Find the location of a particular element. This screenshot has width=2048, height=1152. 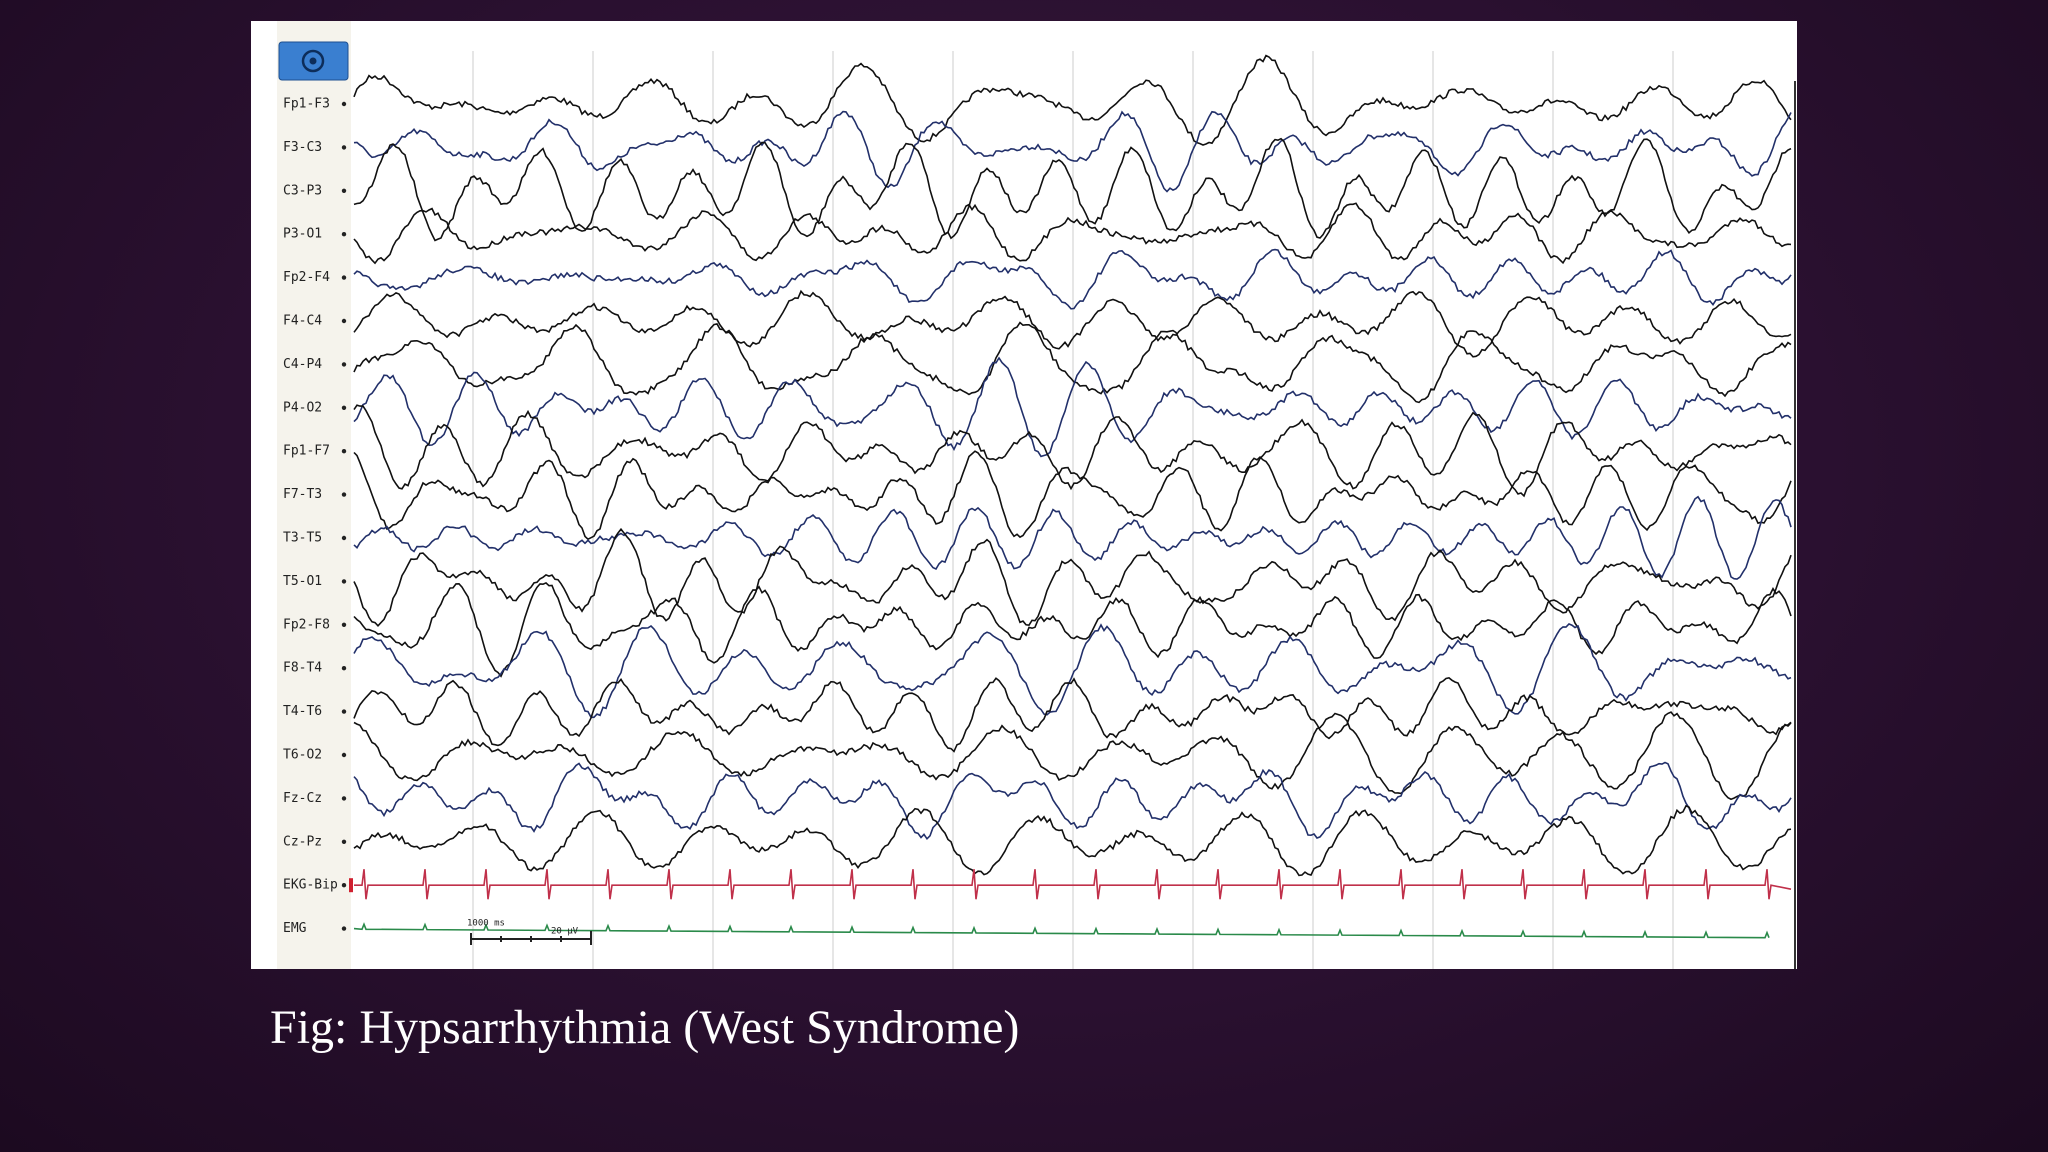

channel-label: P3-O1 is located at coordinates (302, 234).